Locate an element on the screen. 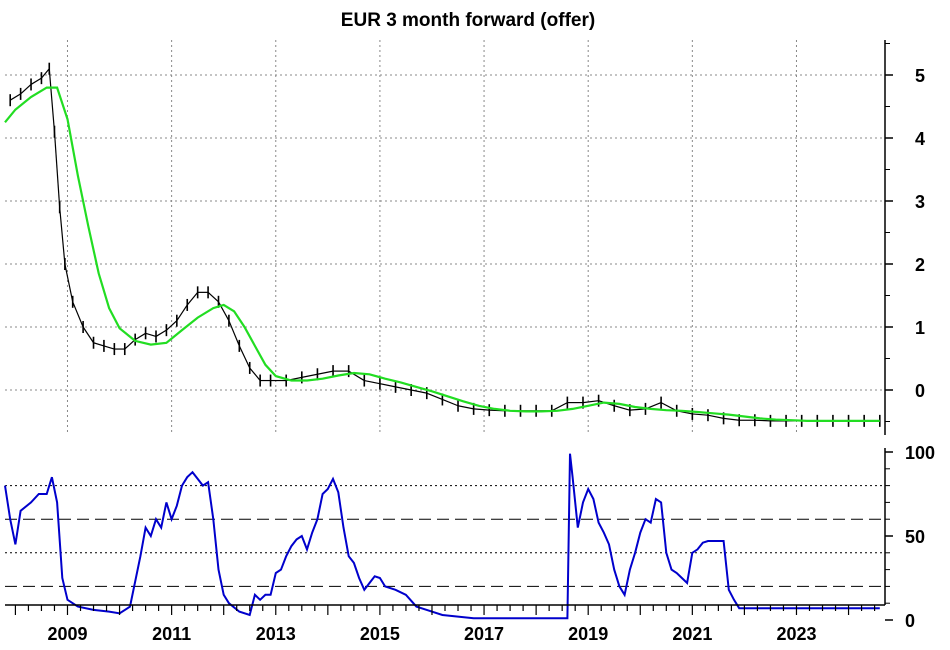  y-tick-label: 100 is located at coordinates (920, 453).